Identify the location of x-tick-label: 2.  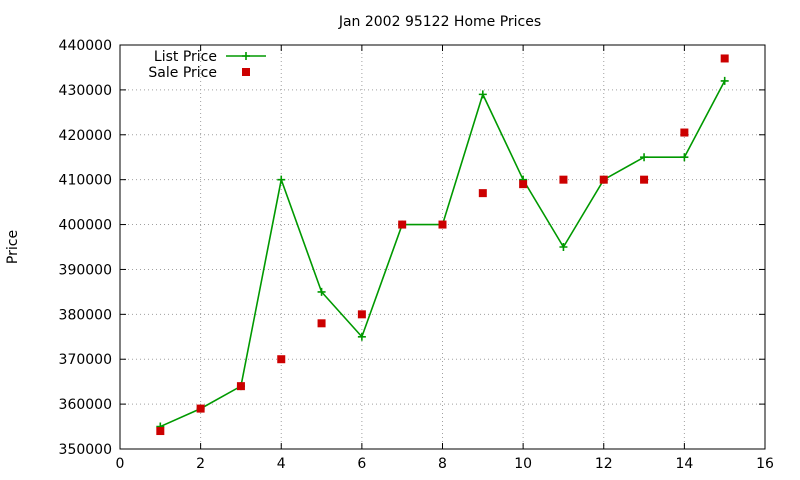
(200, 464).